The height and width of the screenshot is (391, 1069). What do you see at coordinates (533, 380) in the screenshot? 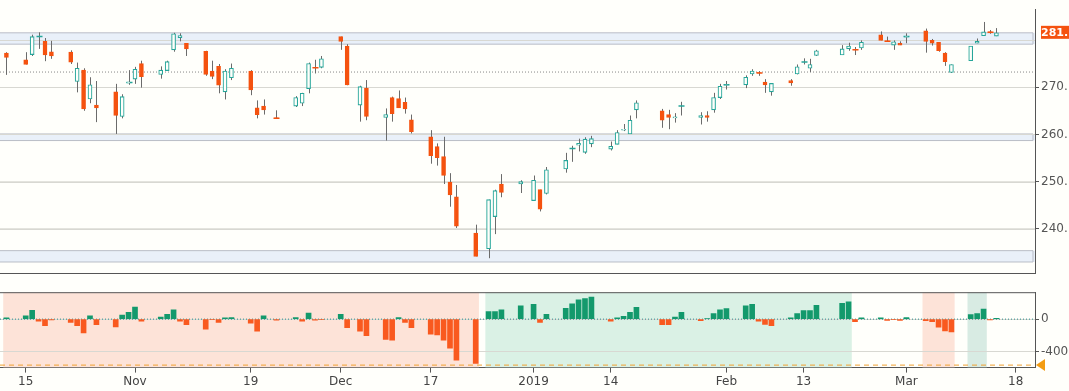
I see `x-tick-label: 2019` at bounding box center [533, 380].